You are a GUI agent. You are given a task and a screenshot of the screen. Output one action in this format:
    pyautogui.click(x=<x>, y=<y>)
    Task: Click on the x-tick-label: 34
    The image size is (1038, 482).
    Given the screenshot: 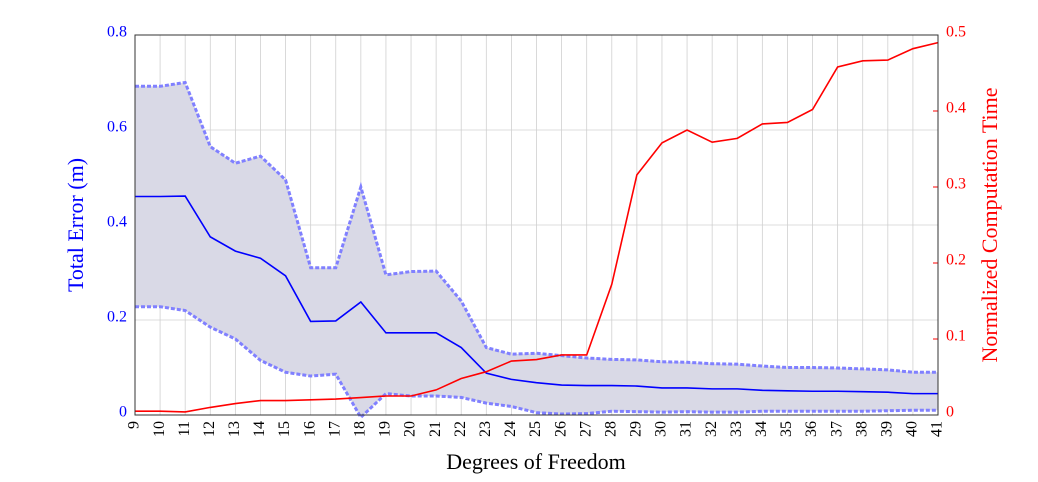 What is the action you would take?
    pyautogui.click(x=761, y=429)
    